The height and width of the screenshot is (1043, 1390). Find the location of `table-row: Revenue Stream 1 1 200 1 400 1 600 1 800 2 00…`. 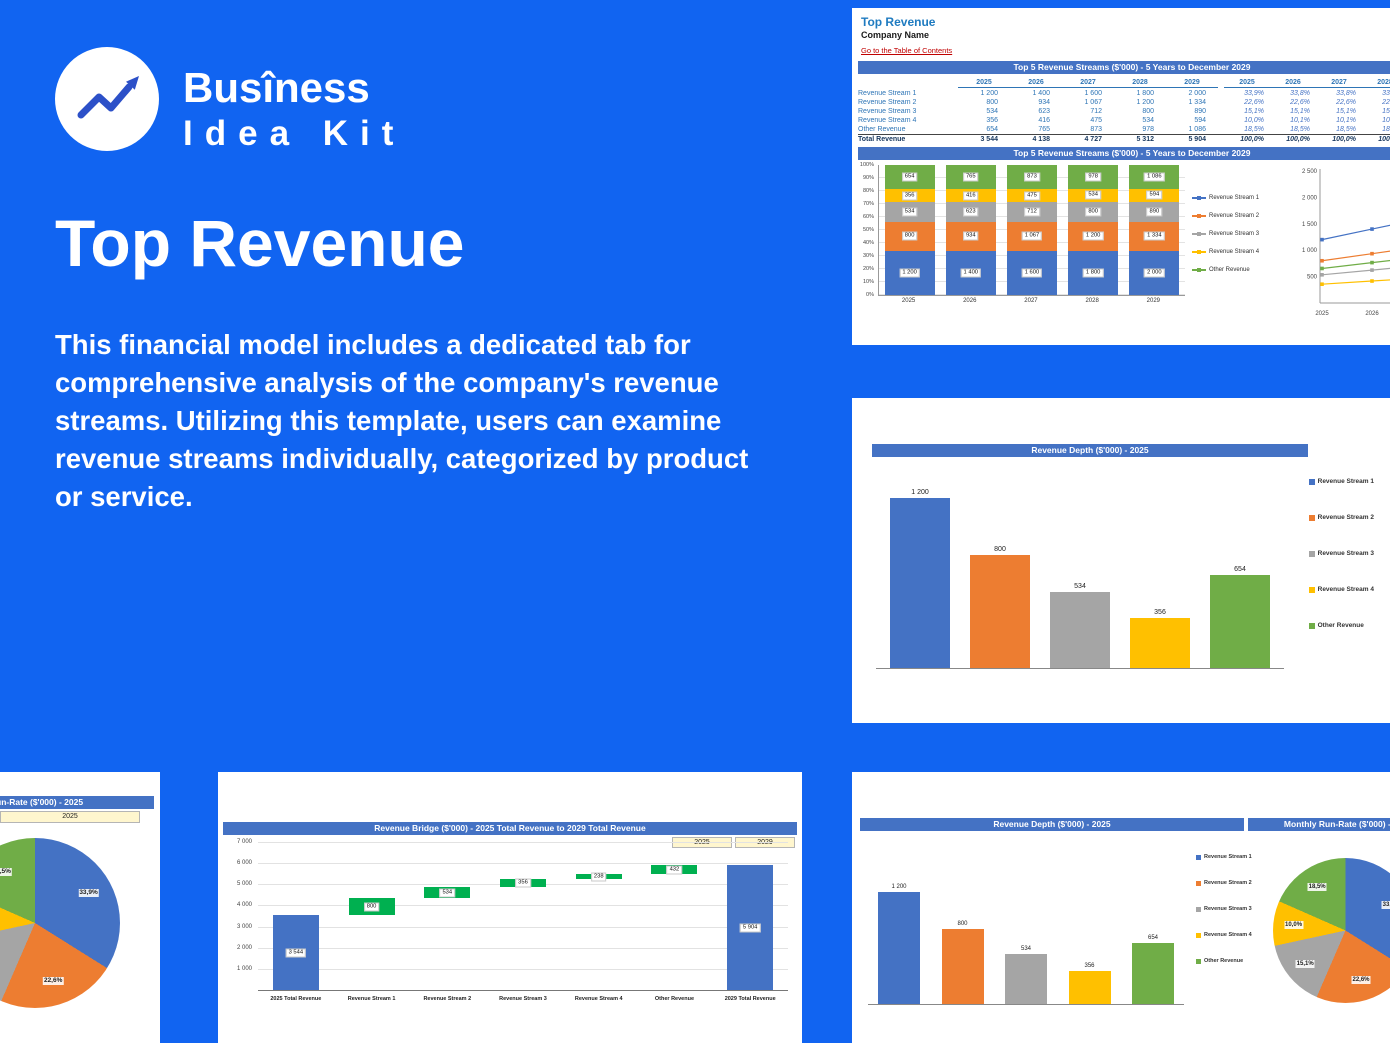

table-row: Revenue Stream 1 1 200 1 400 1 600 1 800 2 00… is located at coordinates (1124, 93).